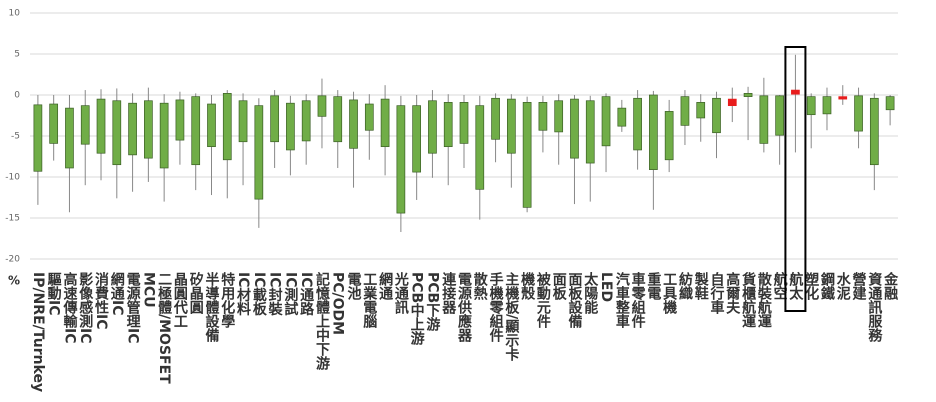  I want to click on y-tick-label: -15, so click(12, 219).